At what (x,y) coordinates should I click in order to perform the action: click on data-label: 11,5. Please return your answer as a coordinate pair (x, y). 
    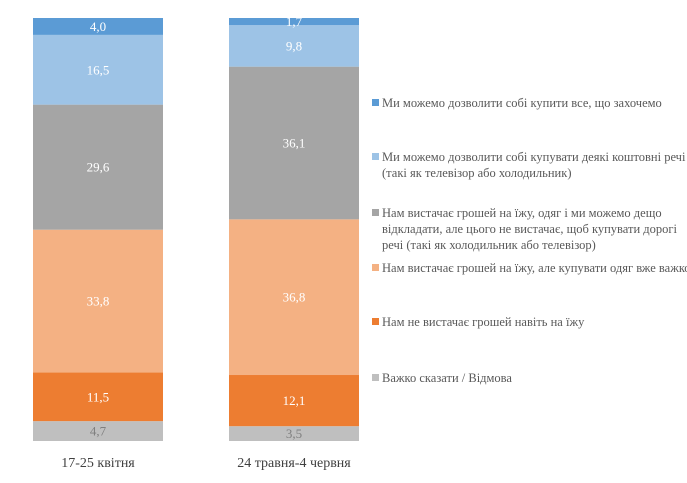
    Looking at the image, I should click on (98, 396).